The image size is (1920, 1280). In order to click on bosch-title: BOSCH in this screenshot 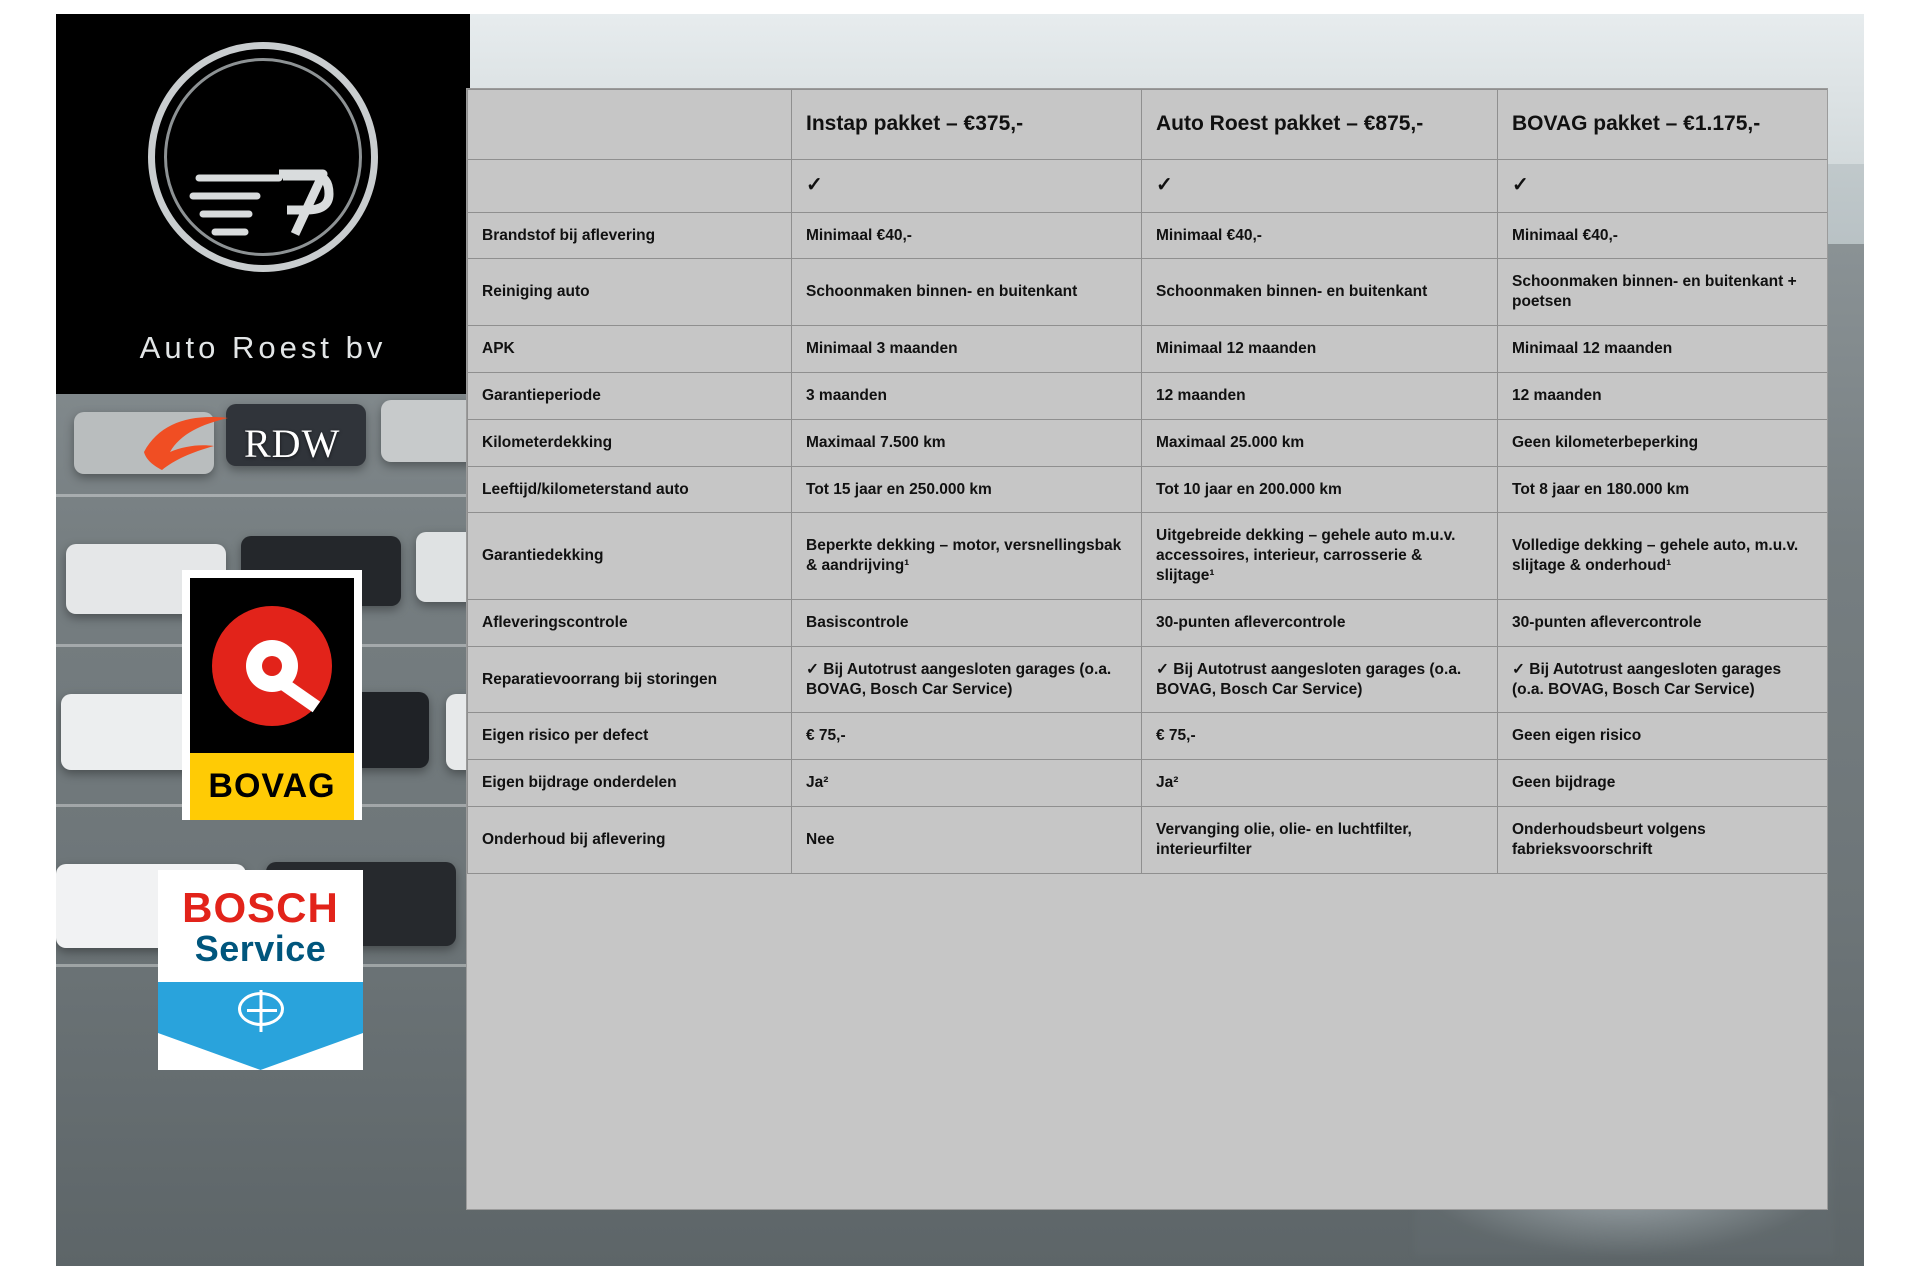, I will do `click(260, 907)`.